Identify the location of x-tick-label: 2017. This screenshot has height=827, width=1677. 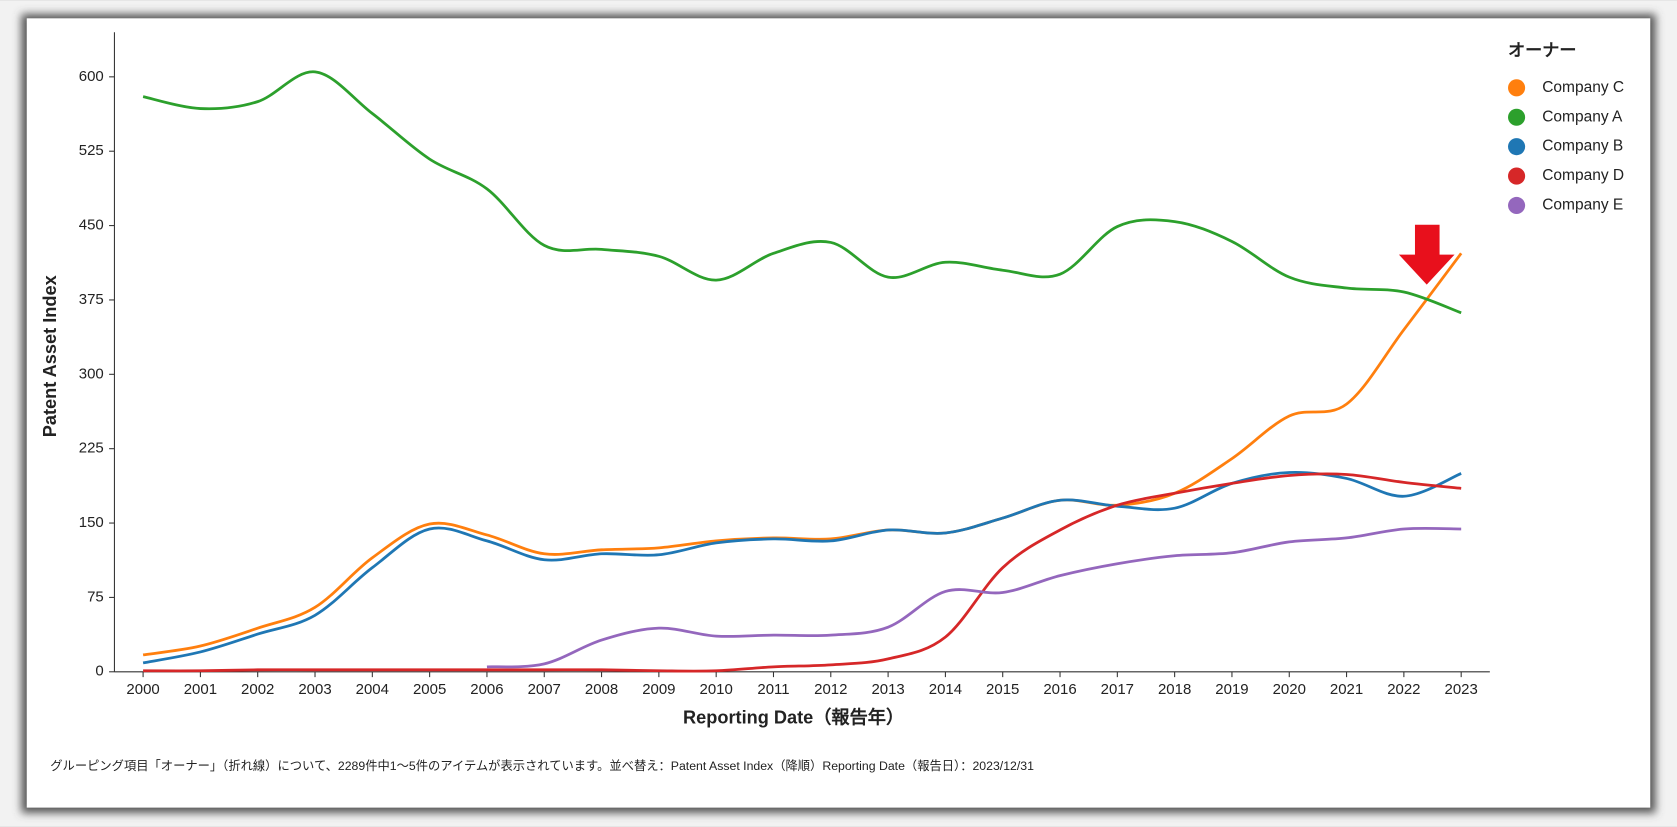
(1117, 689).